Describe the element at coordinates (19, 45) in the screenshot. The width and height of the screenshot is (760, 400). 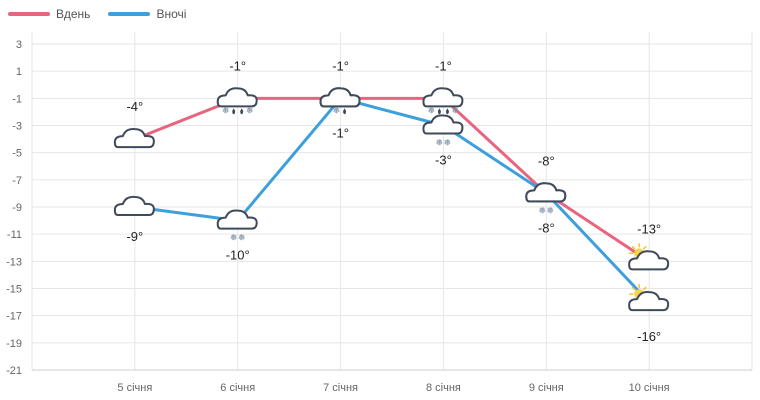
I see `y-tick-label: 3` at that location.